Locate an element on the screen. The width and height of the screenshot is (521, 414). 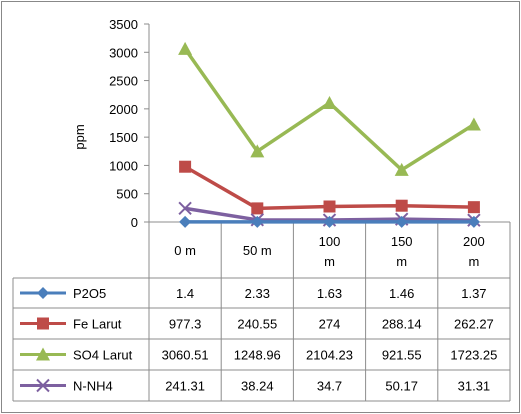
table-cell-value: 50.17 is located at coordinates (401, 386).